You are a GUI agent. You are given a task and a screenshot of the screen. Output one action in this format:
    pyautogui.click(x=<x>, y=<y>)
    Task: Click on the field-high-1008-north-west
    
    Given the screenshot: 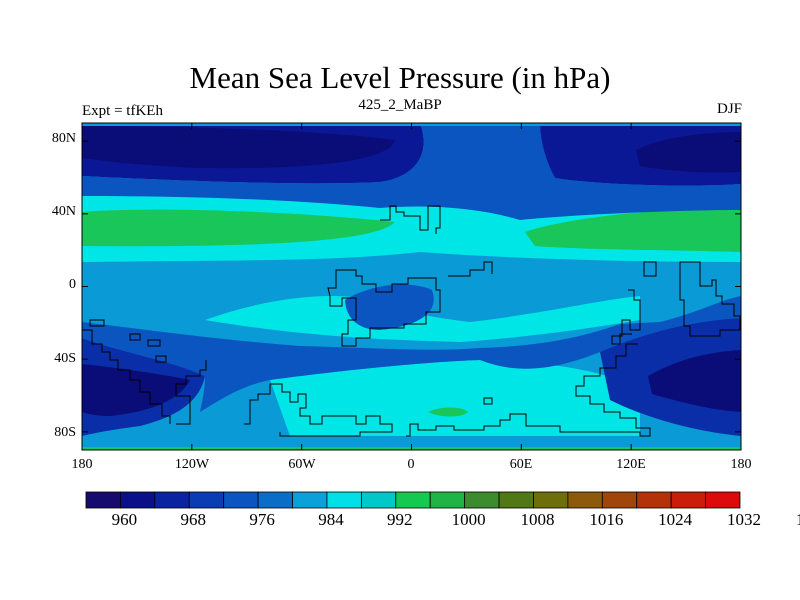 What is the action you would take?
    pyautogui.click(x=238, y=228)
    